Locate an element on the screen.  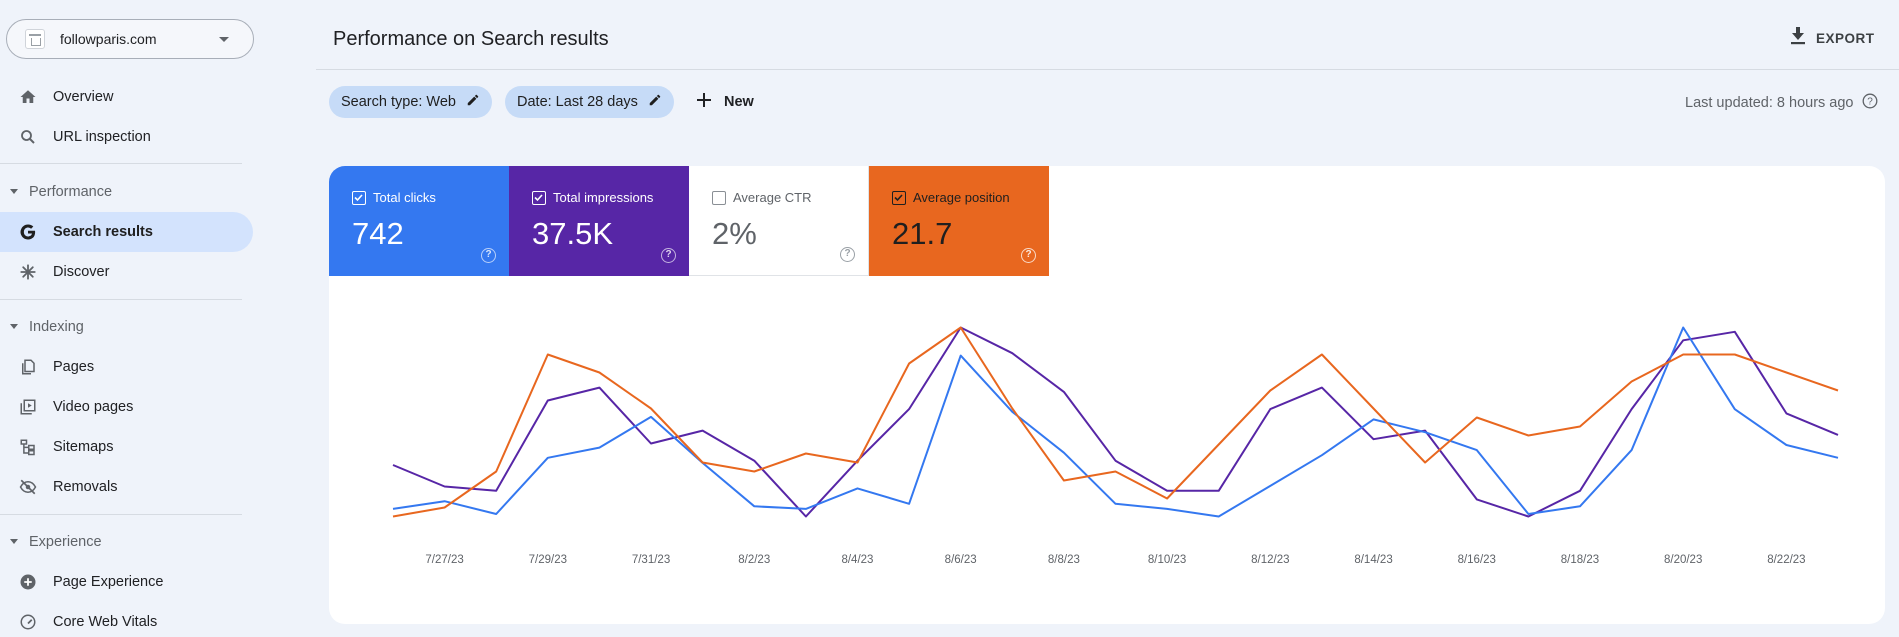
sidebar-item-label: Removals is located at coordinates (85, 487).